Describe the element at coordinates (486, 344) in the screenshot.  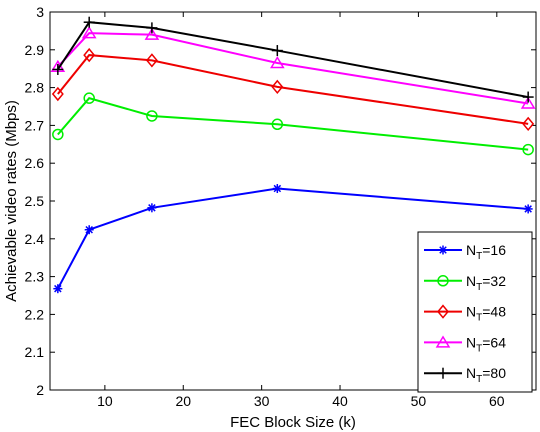
I see `legend-label: NT=64` at that location.